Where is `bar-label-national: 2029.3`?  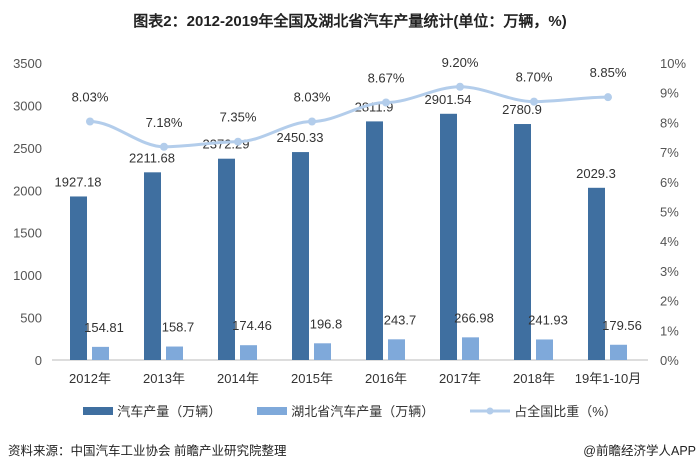 bar-label-national: 2029.3 is located at coordinates (596, 173).